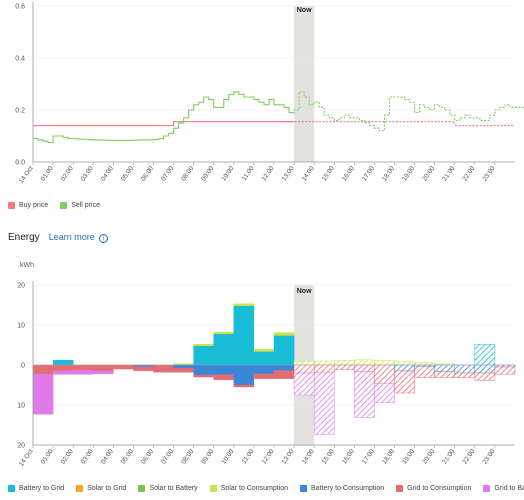 This screenshot has height=500, width=524. Describe the element at coordinates (433, 488) in the screenshot. I see `legend-item-grid-to-consumption: Grid to Consumption` at that location.